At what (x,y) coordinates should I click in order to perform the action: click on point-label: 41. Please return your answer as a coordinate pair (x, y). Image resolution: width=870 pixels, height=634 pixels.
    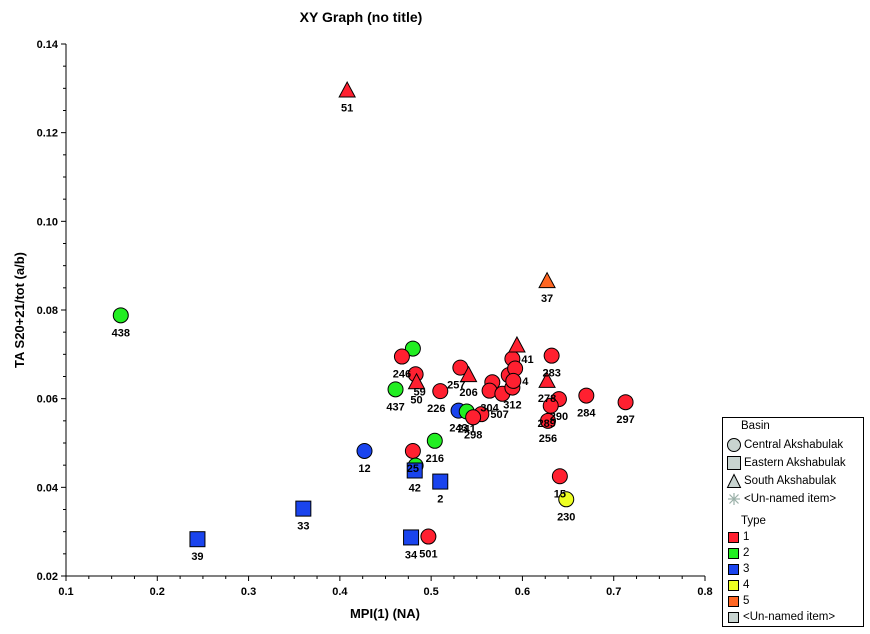
    Looking at the image, I should click on (527, 360).